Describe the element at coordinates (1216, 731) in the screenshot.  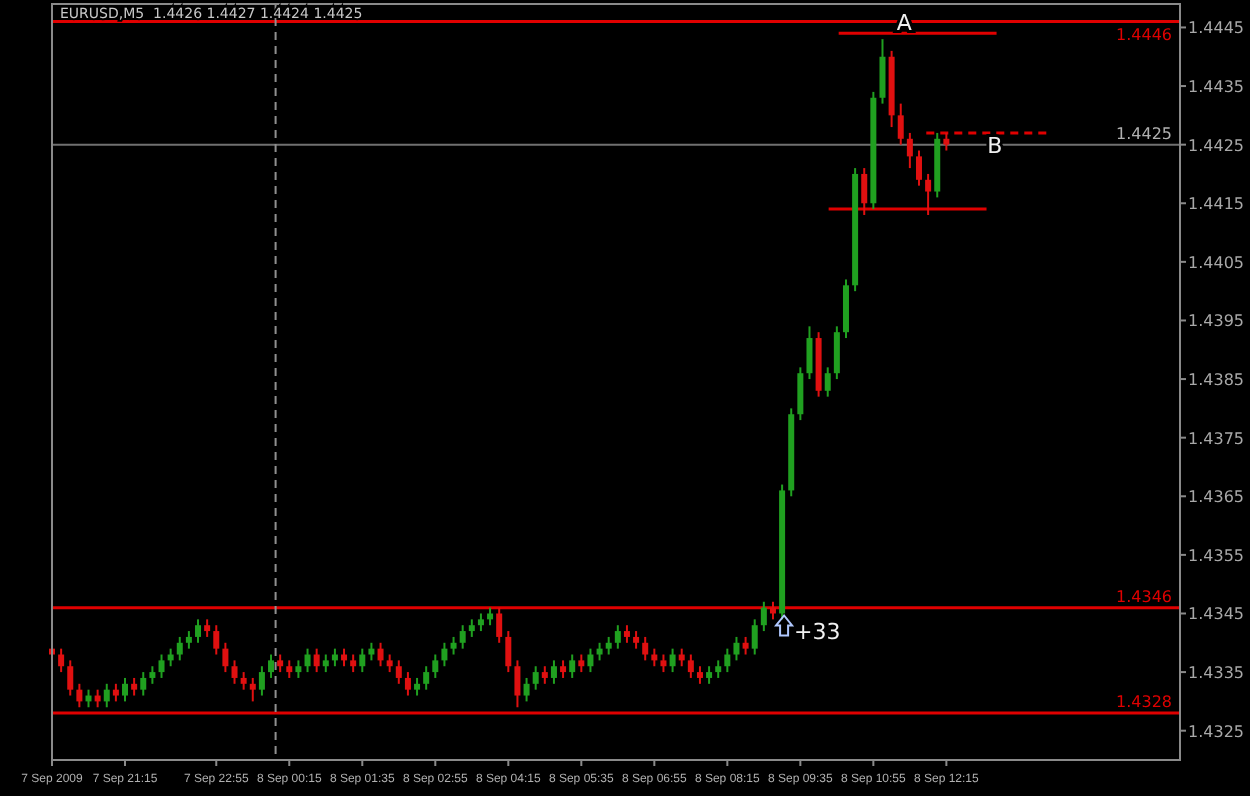
I see `y-tick-label: 1.4325` at that location.